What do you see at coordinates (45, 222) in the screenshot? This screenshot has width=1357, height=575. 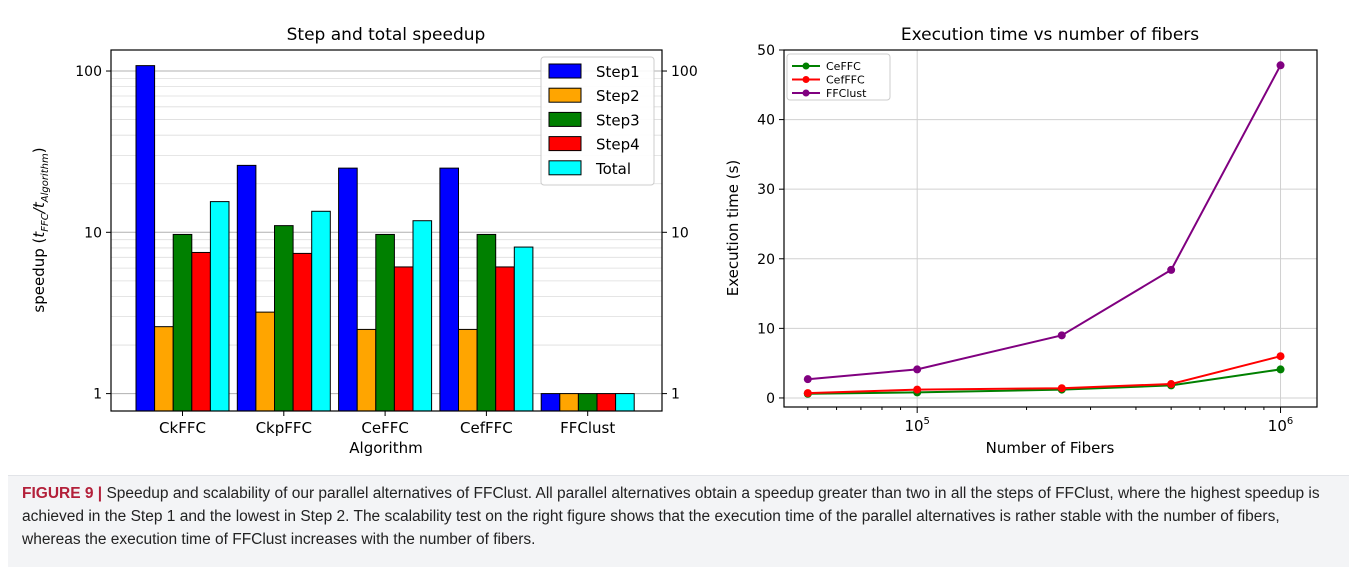 I see `ylabel-sub1: FFC` at bounding box center [45, 222].